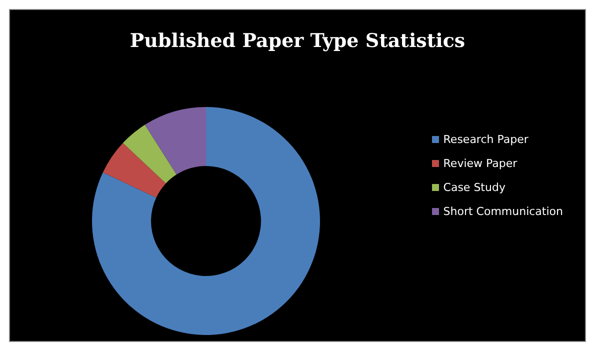  I want to click on legend-label: Research Paper, so click(485, 139).